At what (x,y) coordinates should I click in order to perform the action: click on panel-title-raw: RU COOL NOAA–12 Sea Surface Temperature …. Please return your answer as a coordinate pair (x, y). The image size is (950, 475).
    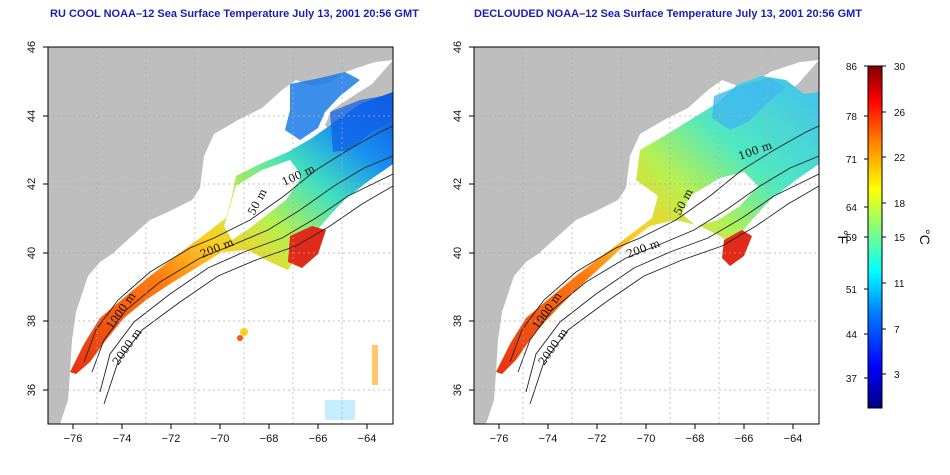
    Looking at the image, I should click on (234, 14).